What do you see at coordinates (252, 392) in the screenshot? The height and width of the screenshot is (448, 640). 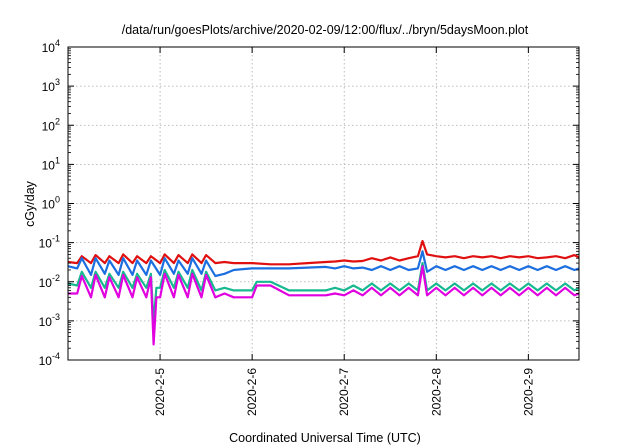 I see `x-tick-label: 2020-2-6` at bounding box center [252, 392].